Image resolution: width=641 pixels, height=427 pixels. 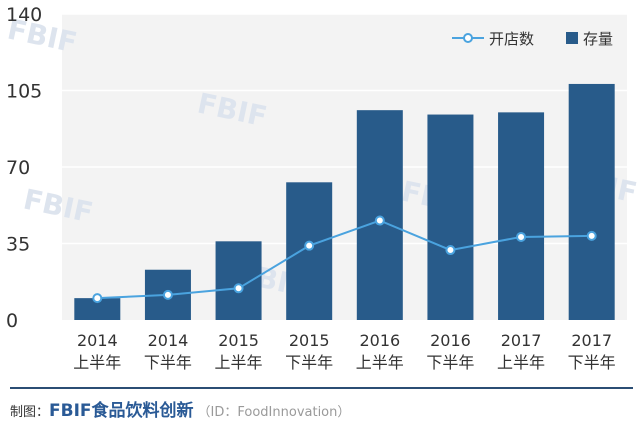 I want to click on legend: 开店数 存量, so click(x=532, y=39).